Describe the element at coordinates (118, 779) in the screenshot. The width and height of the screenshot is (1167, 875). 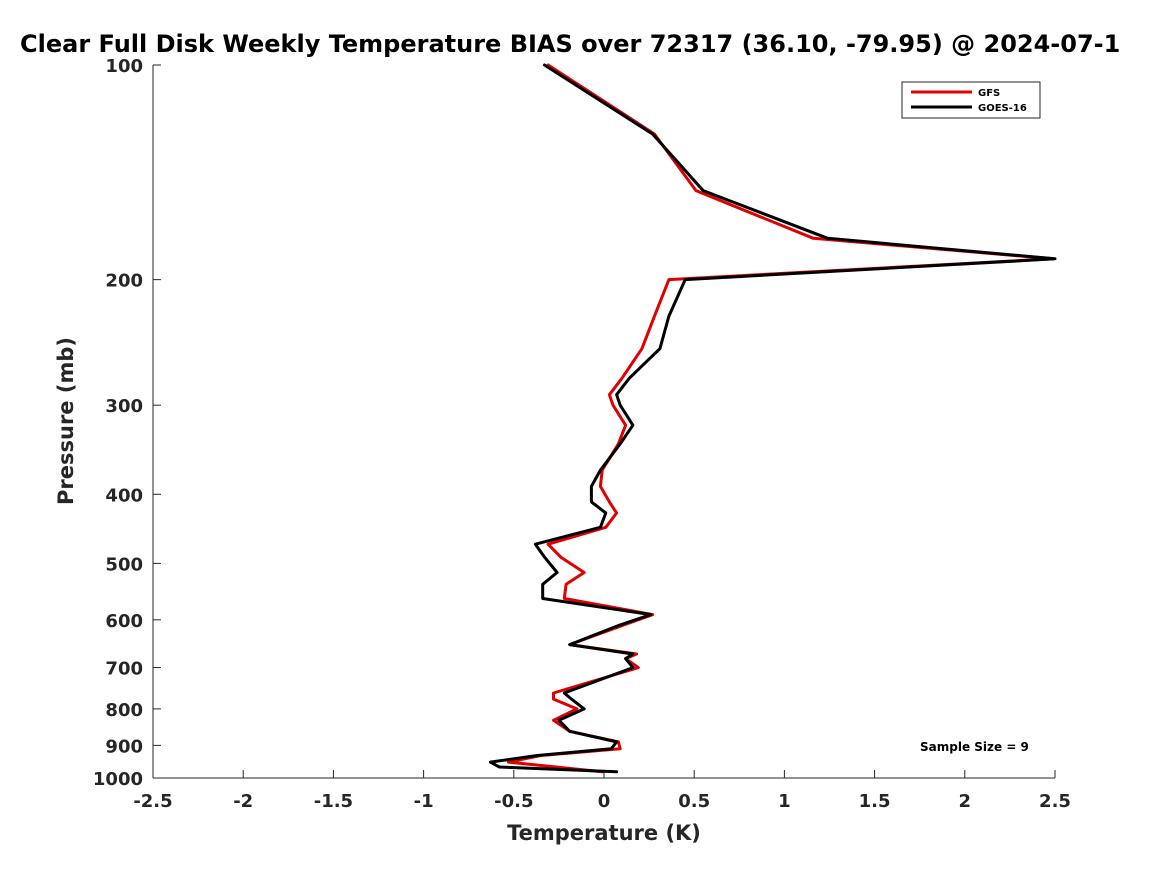
I see `y-tick-label: 1000` at that location.